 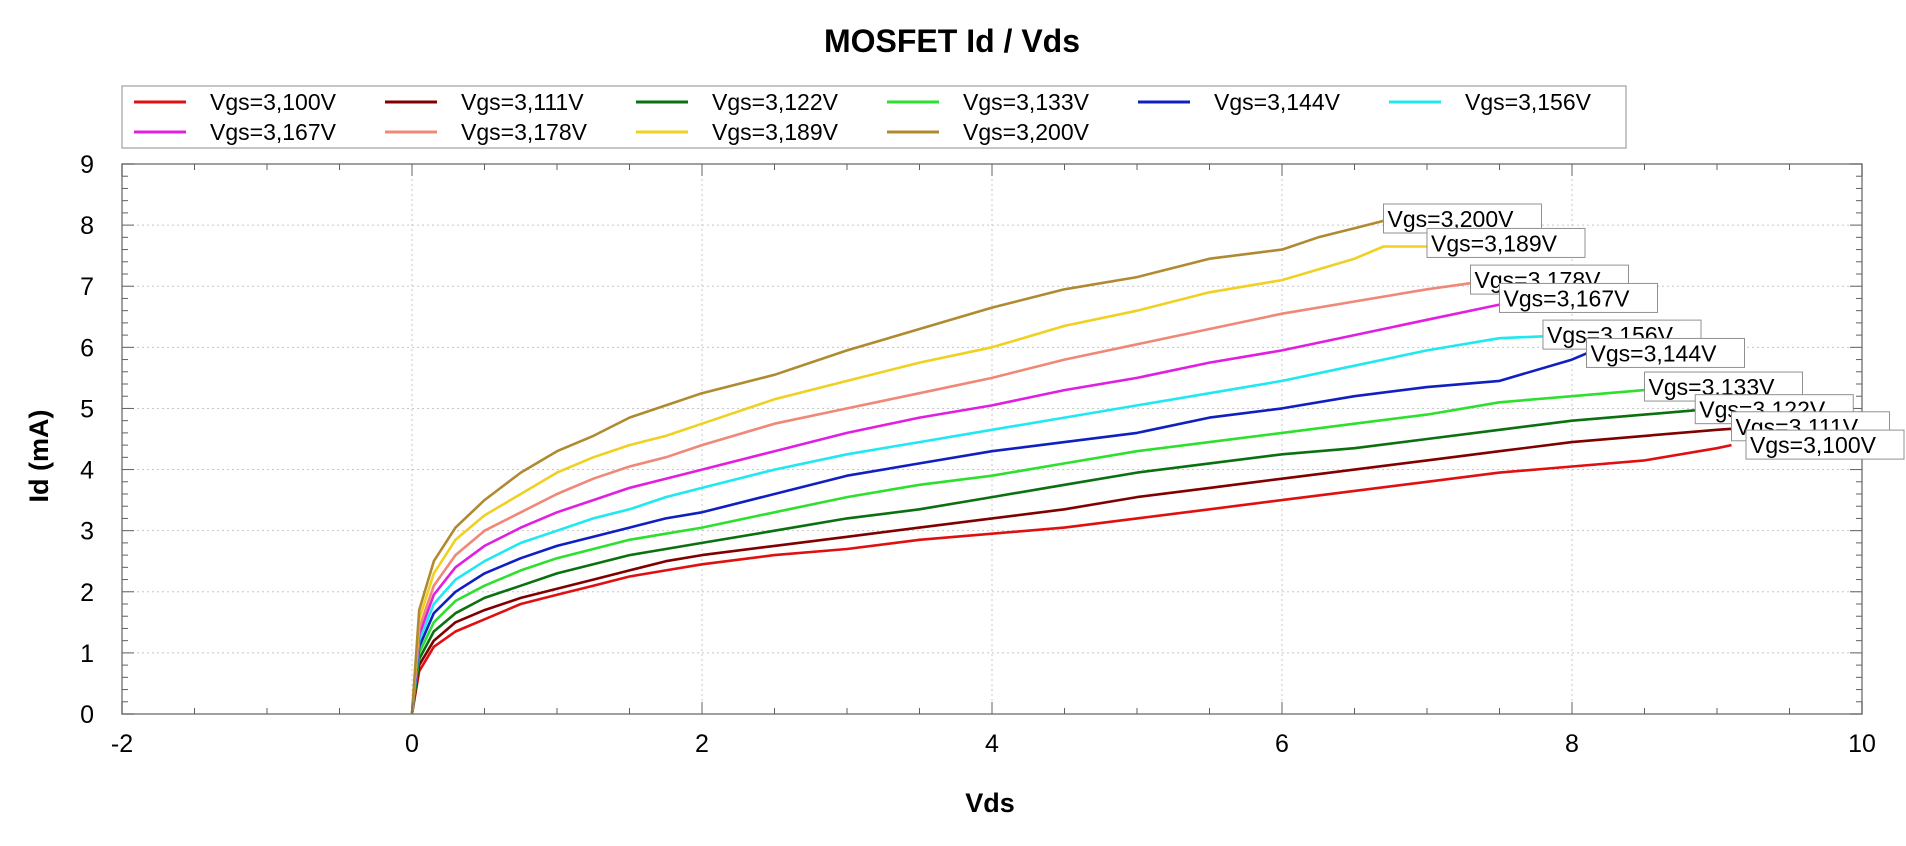 I want to click on legend-item: Vgs=3,122V, so click(x=737, y=102).